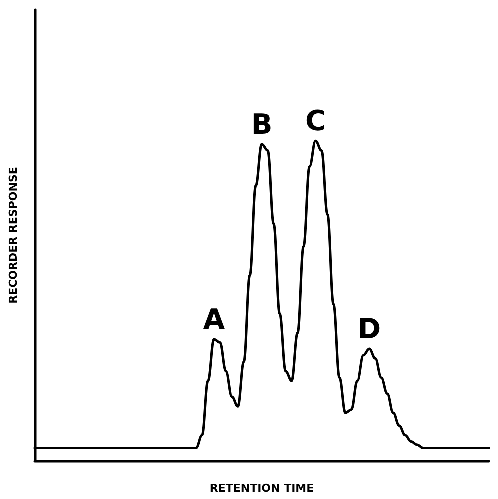 The width and height of the screenshot is (498, 499). What do you see at coordinates (13, 235) in the screenshot?
I see `y-axis-title: RECORDER RESPONSE` at bounding box center [13, 235].